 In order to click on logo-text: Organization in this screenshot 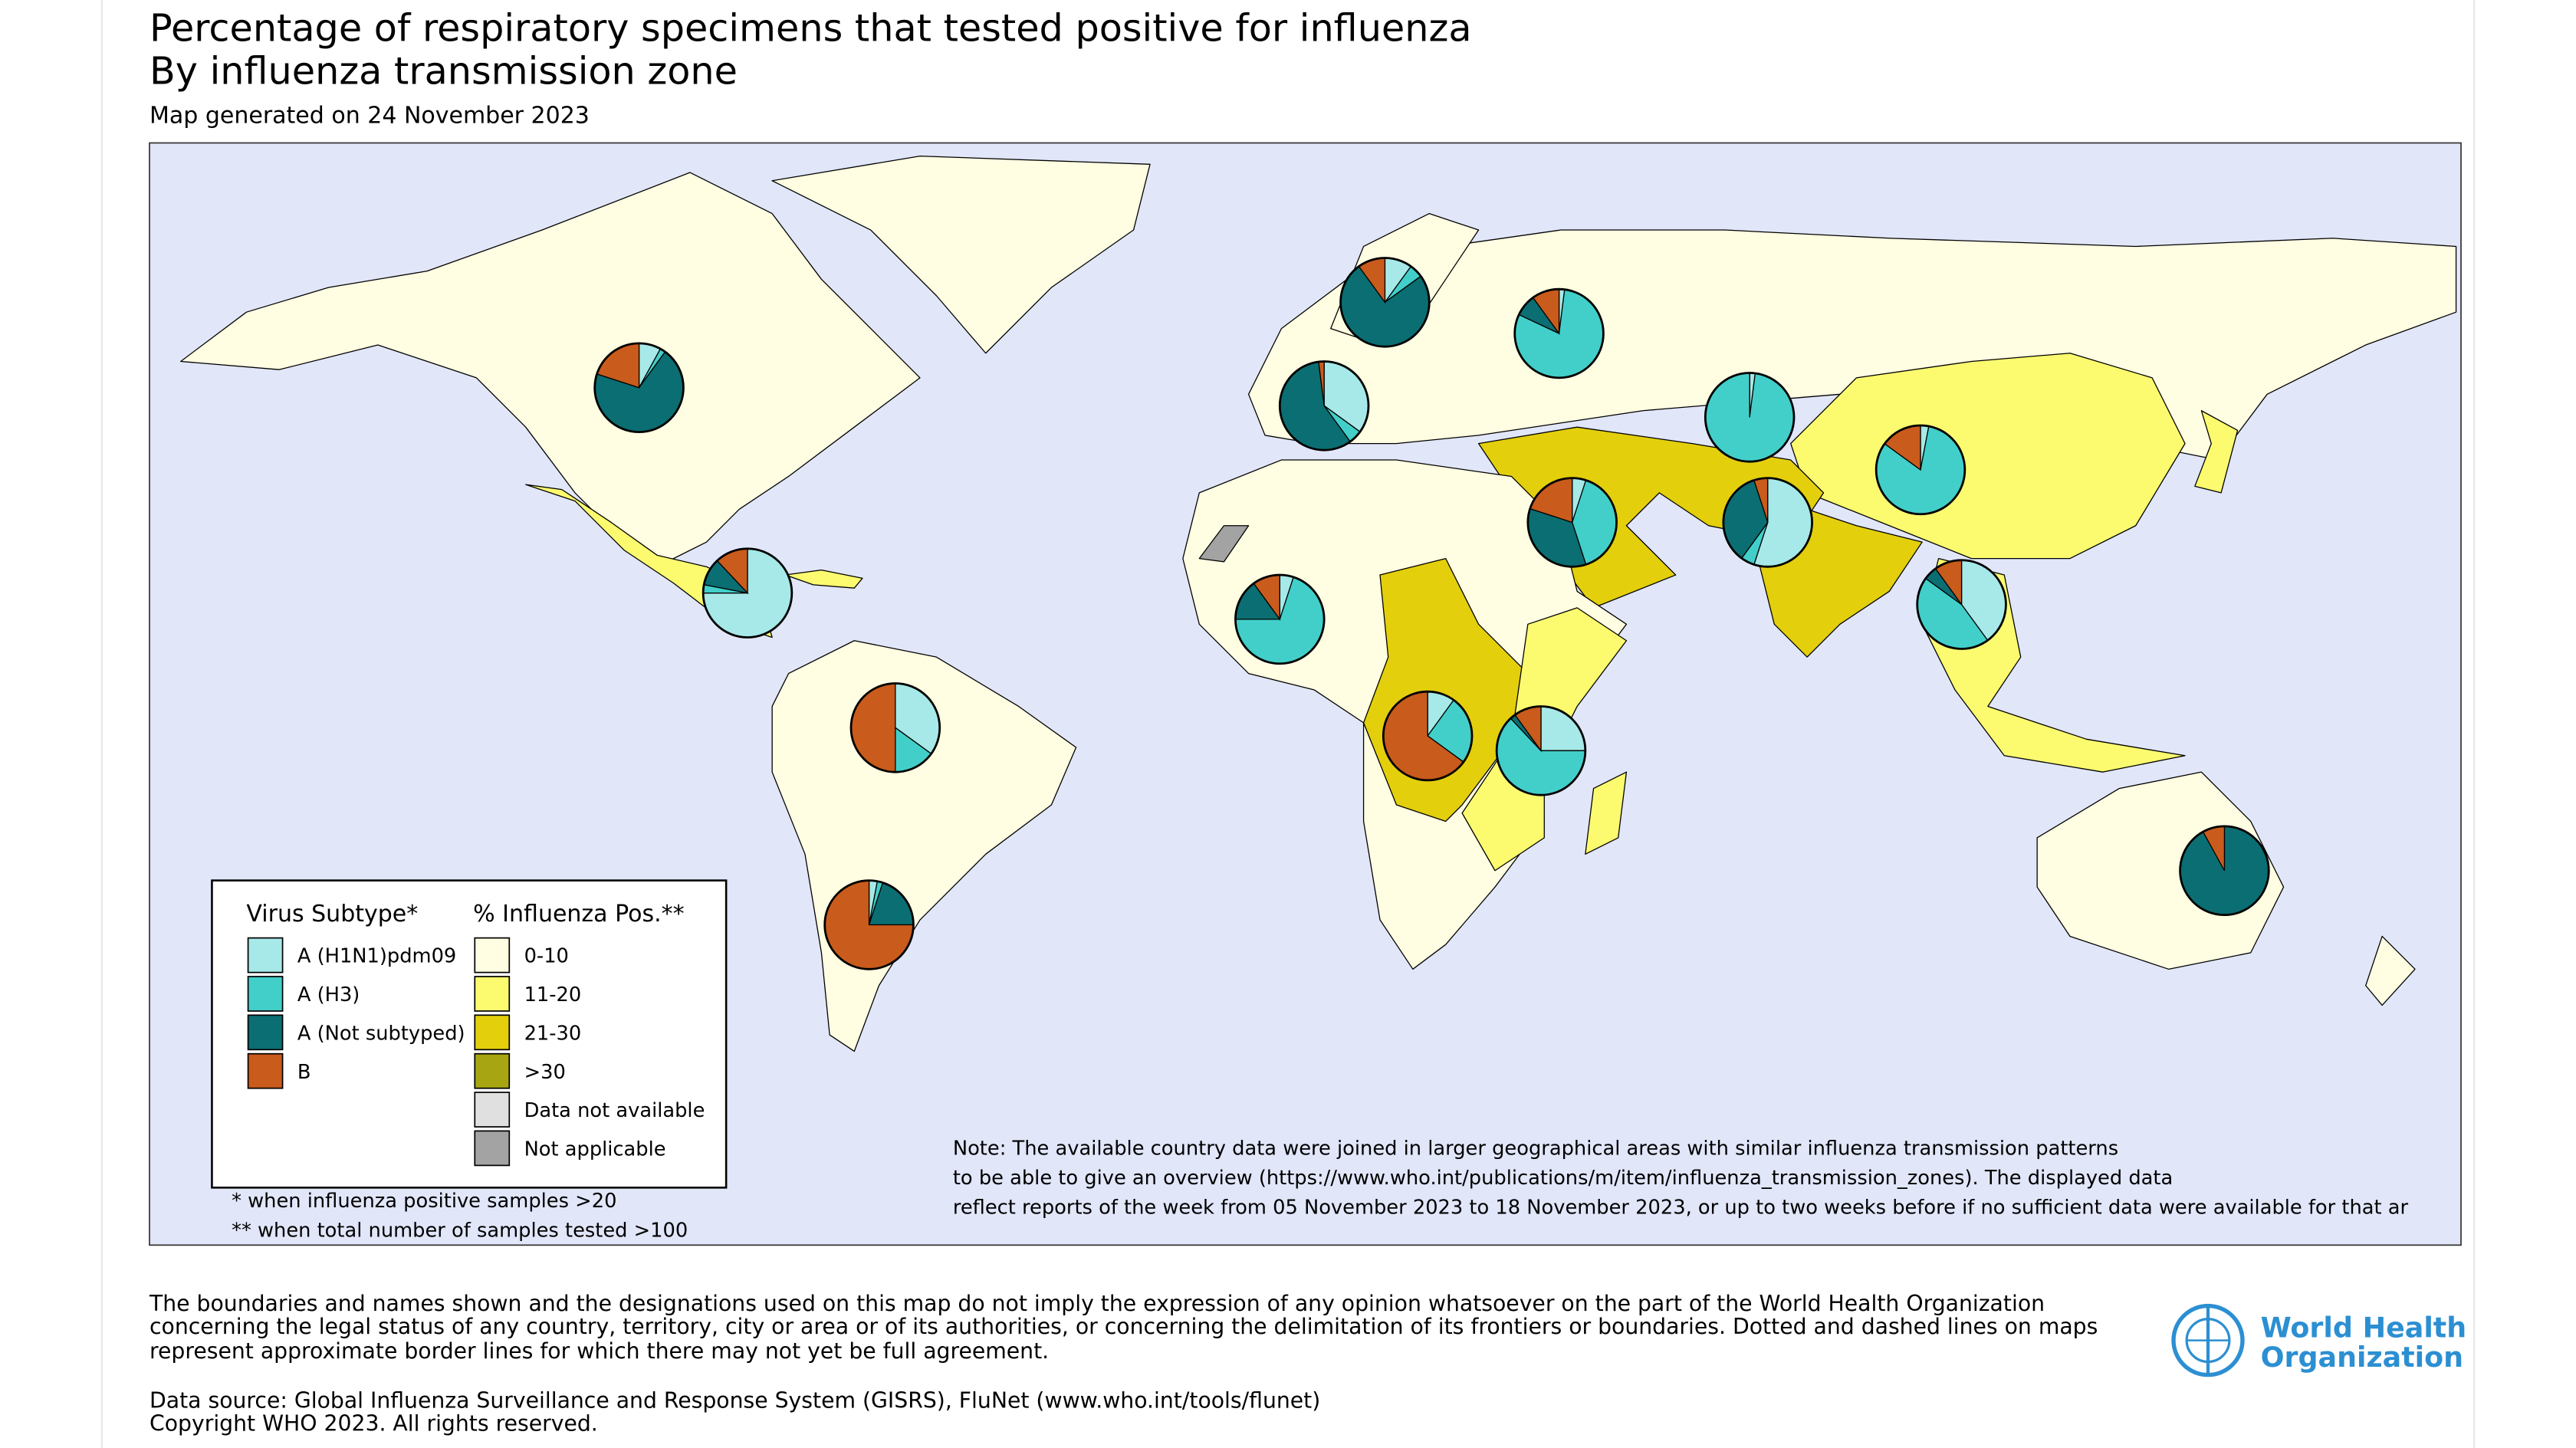, I will do `click(2363, 1357)`.